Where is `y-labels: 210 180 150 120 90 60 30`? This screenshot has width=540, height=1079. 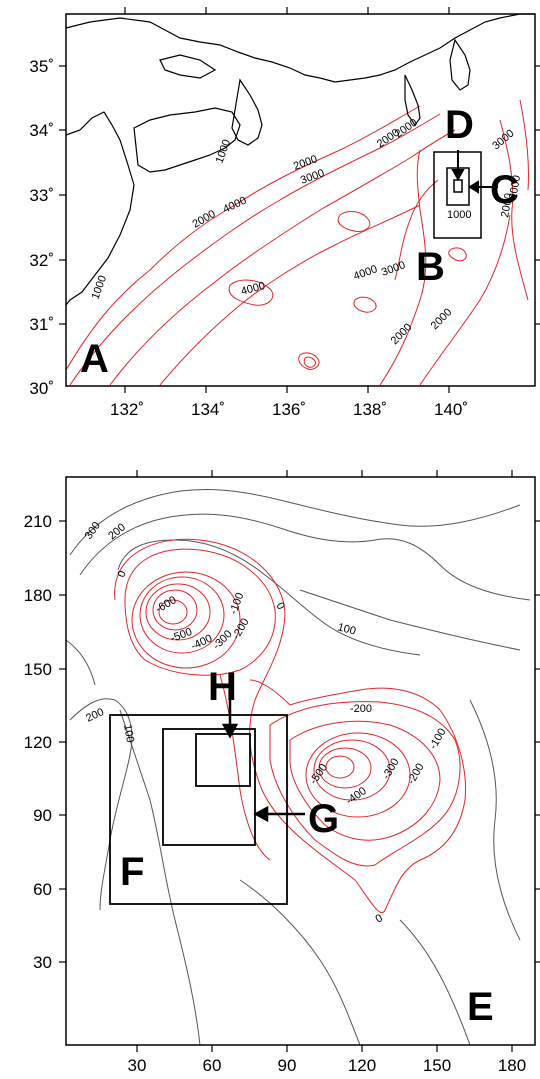 y-labels: 210 180 150 120 90 60 30 is located at coordinates (38, 742).